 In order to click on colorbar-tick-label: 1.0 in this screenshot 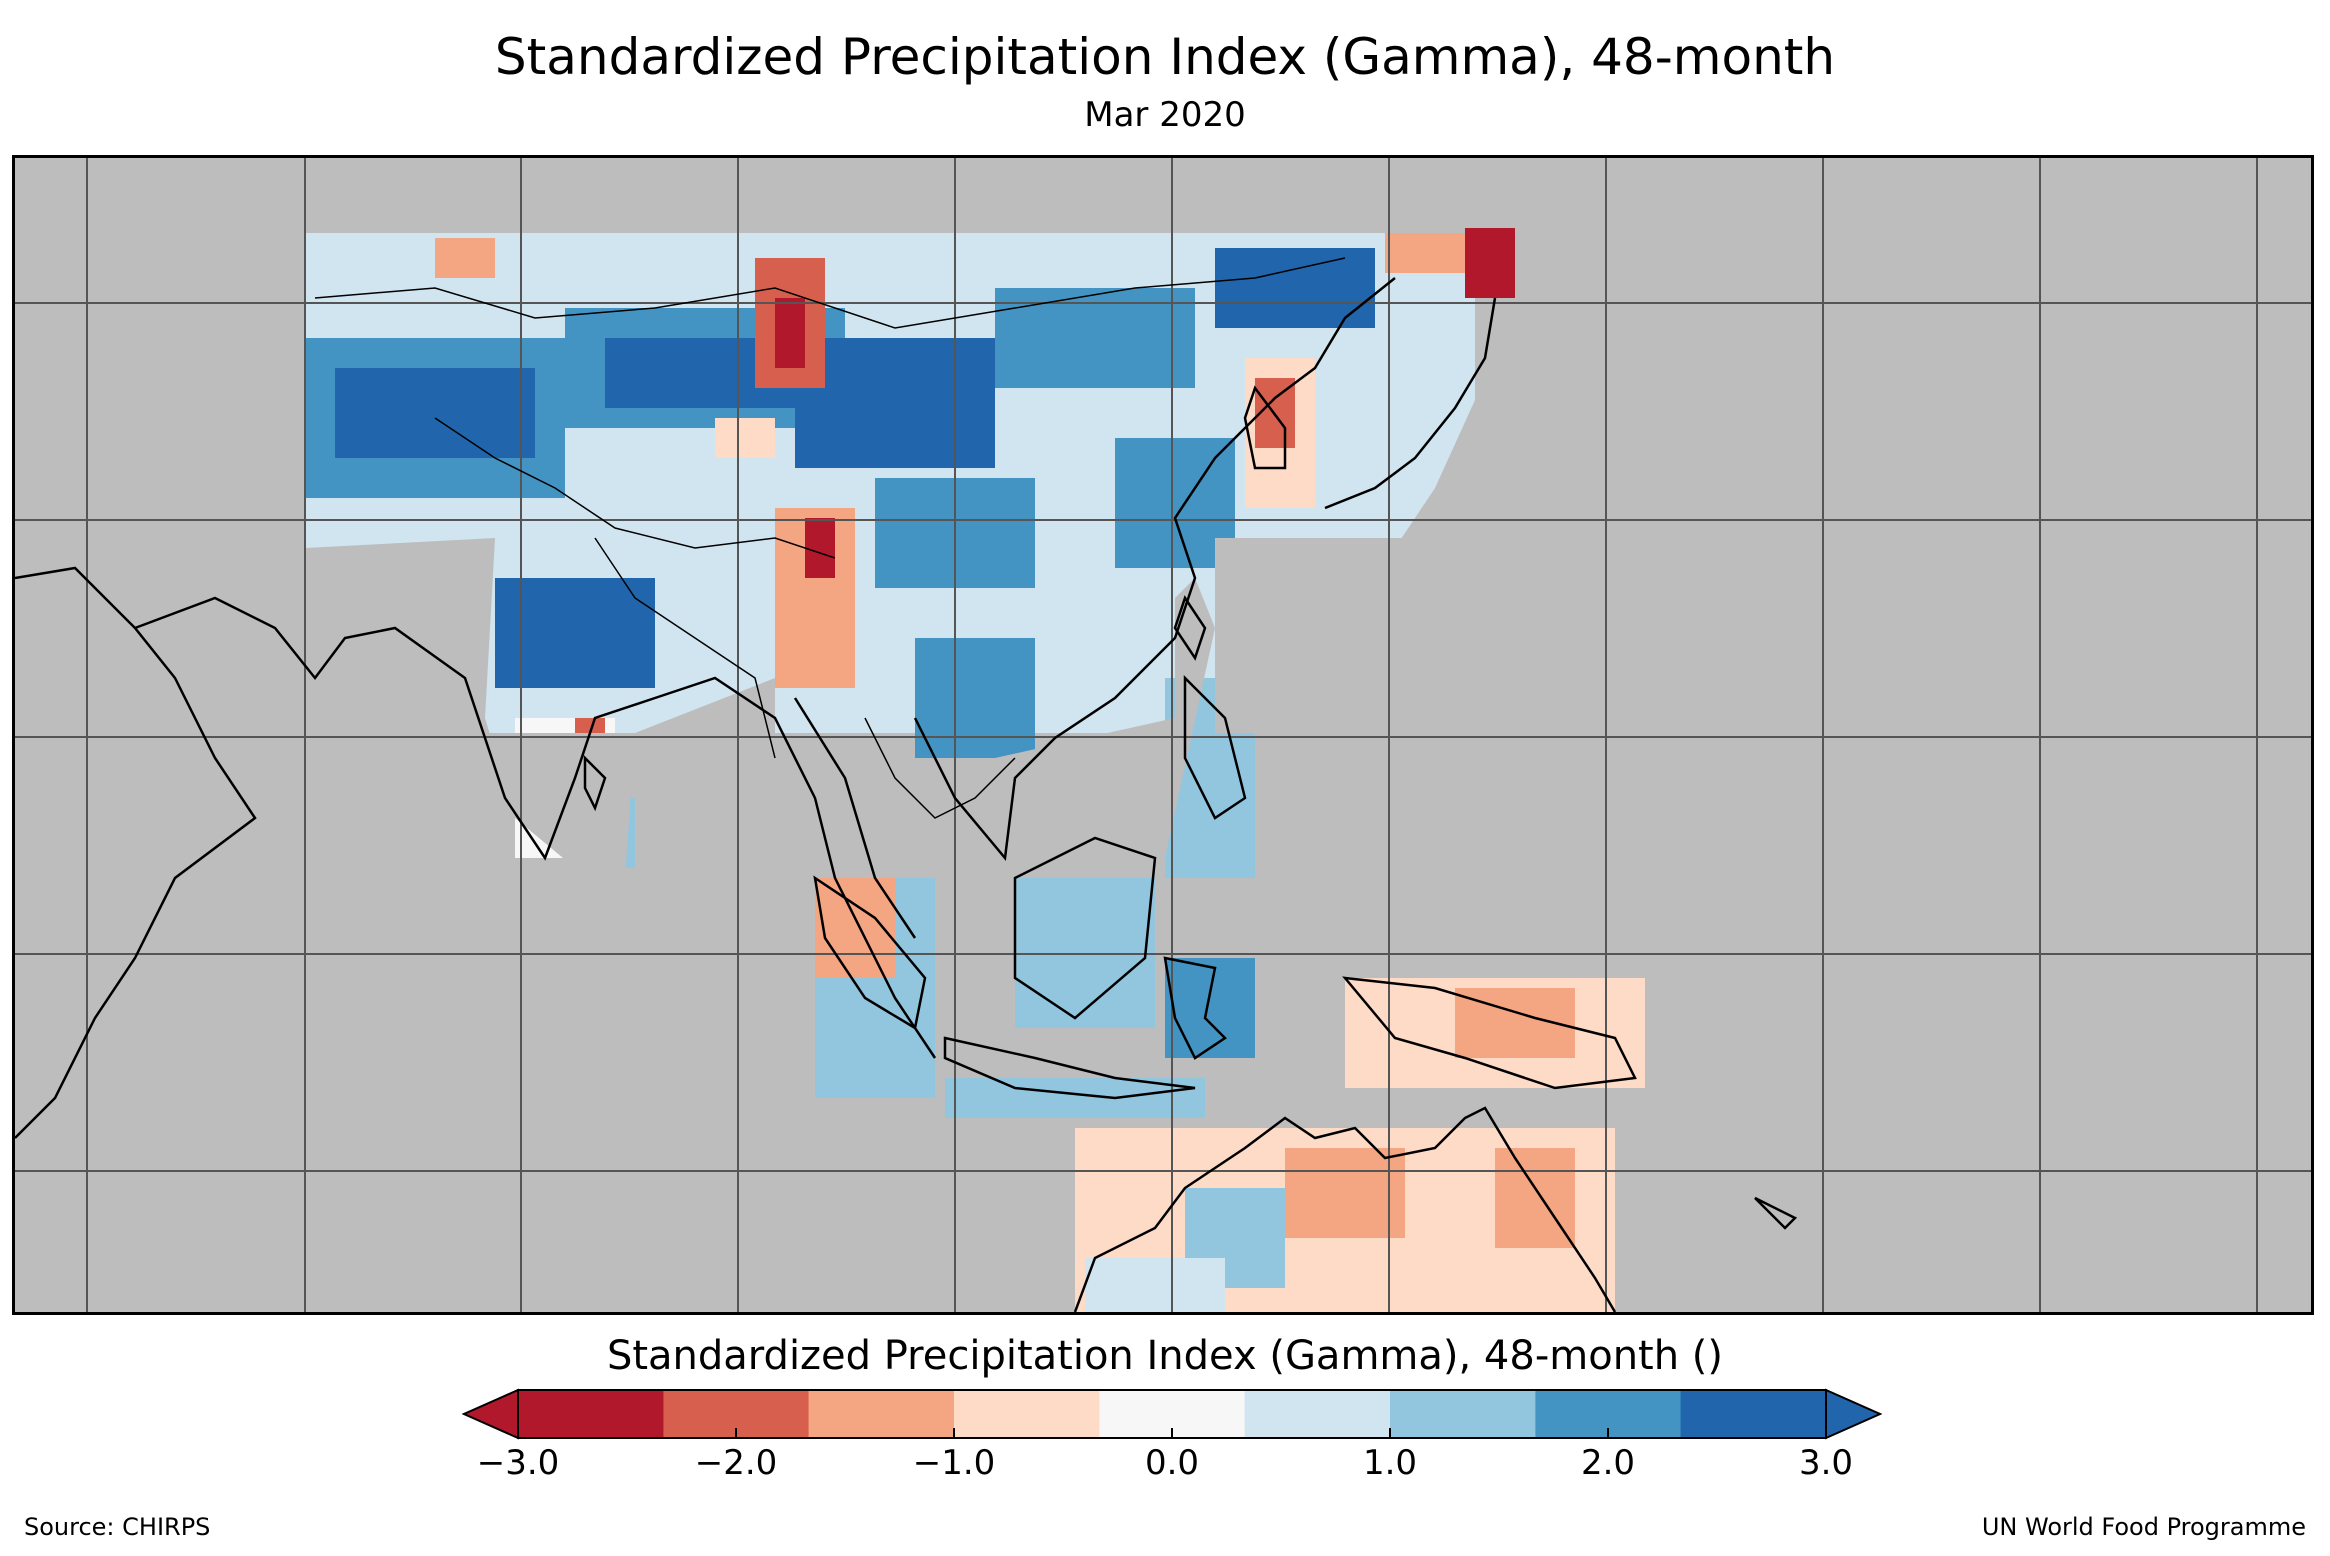, I will do `click(1390, 1463)`.